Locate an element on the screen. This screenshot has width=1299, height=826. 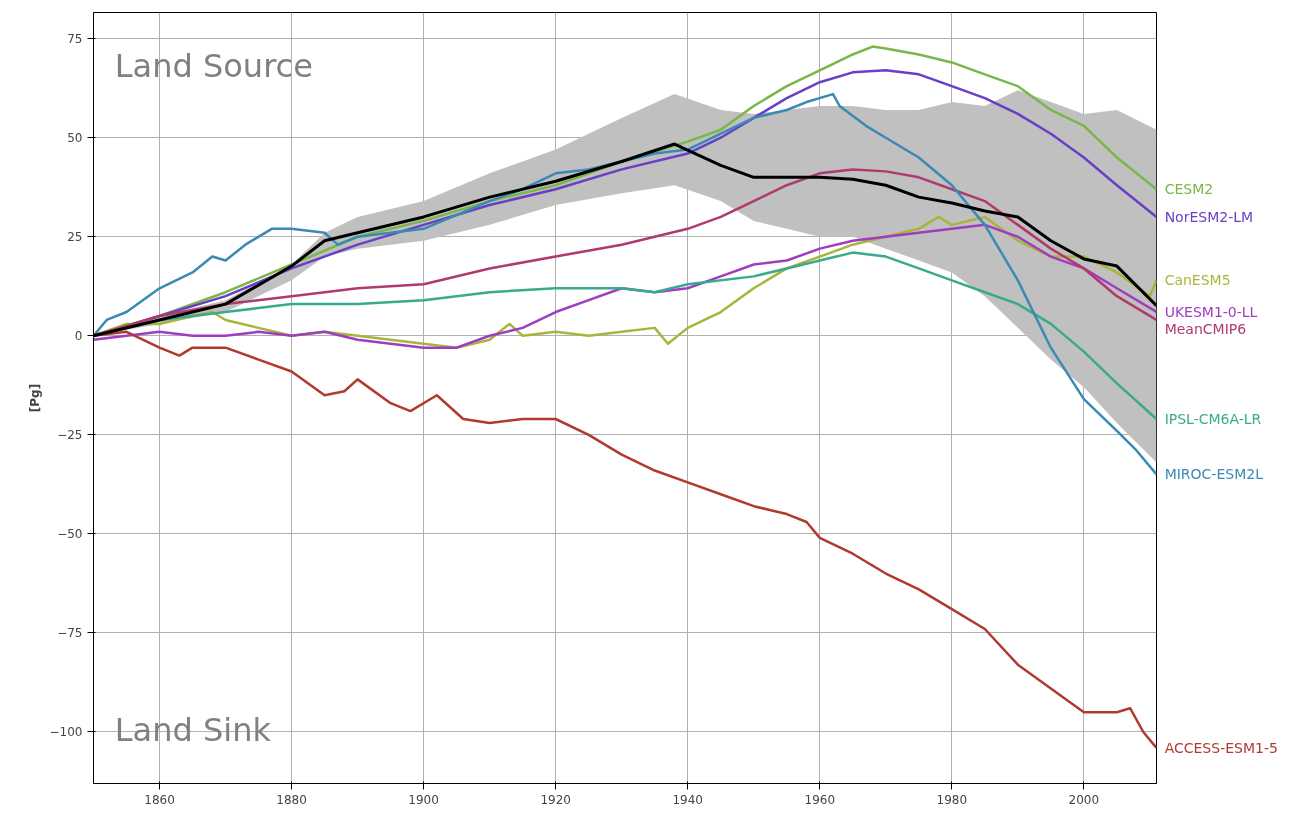
series-label: ACCESS-ESM1-5 is located at coordinates (1221, 747).